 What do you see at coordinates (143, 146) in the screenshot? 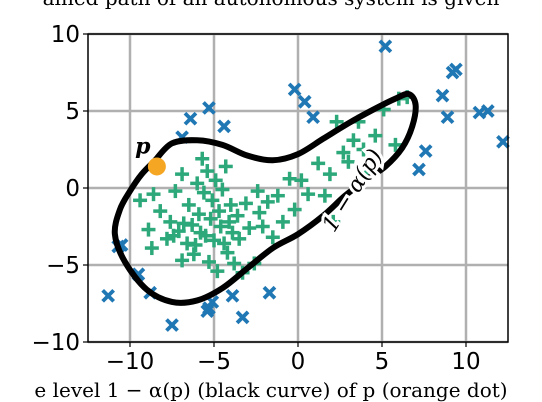
I see `point-label-p: p` at bounding box center [143, 146].